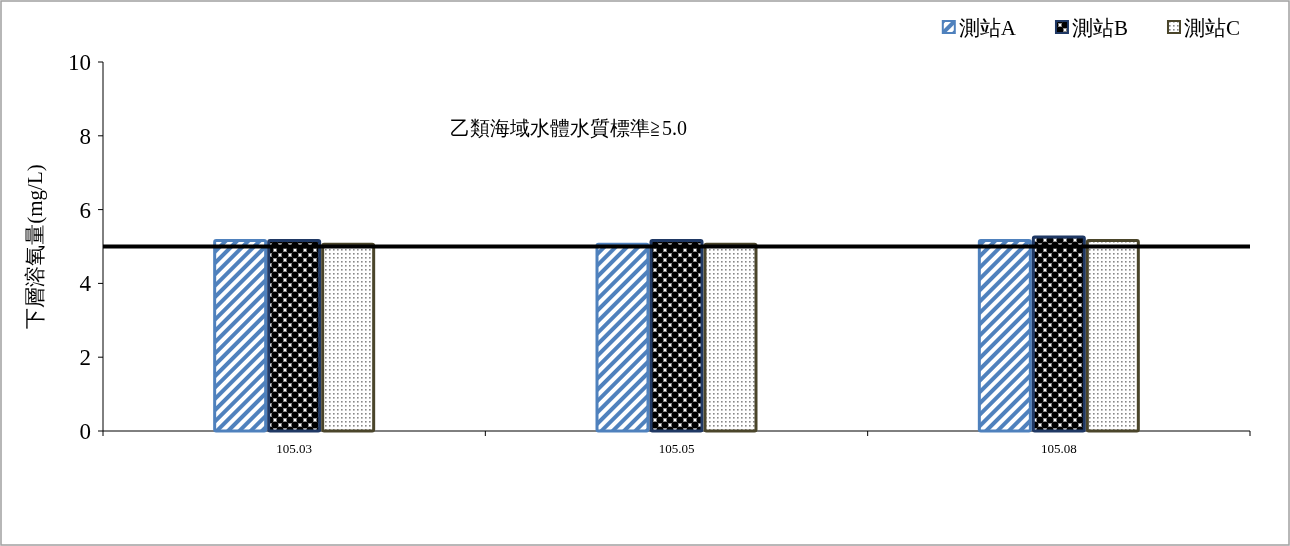 The width and height of the screenshot is (1290, 546). I want to click on y-axis-title: 下層溶氧量(mg/L), so click(35, 246).